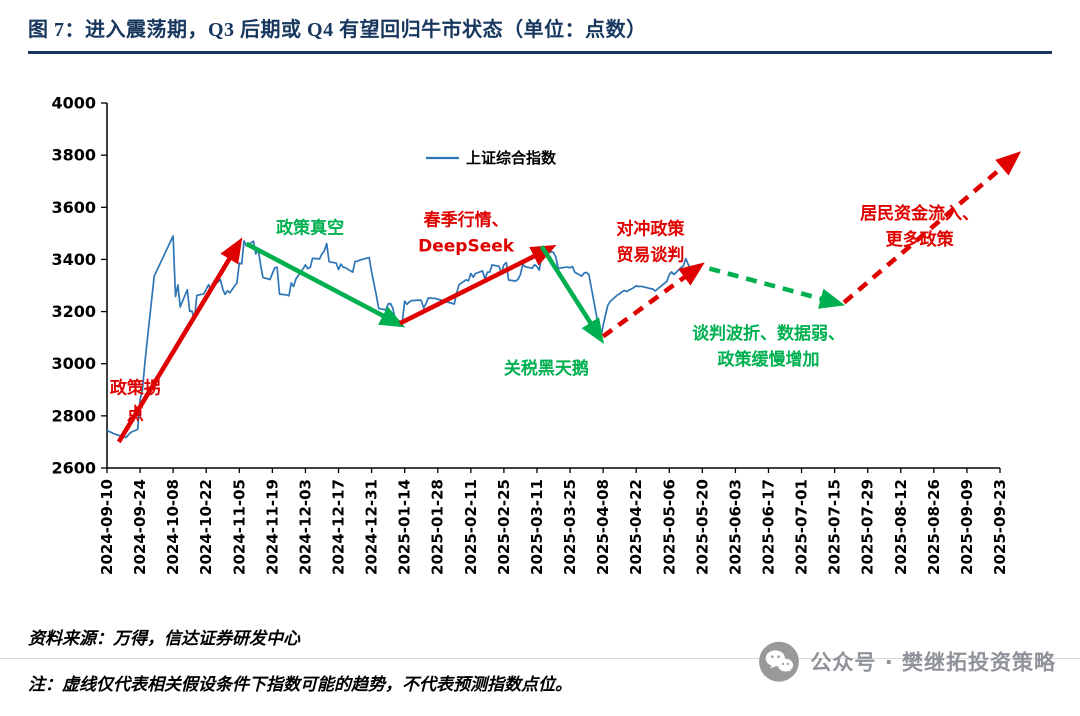  What do you see at coordinates (164, 638) in the screenshot?
I see `source-text: 资料来源：万得，信达证券研发中心` at bounding box center [164, 638].